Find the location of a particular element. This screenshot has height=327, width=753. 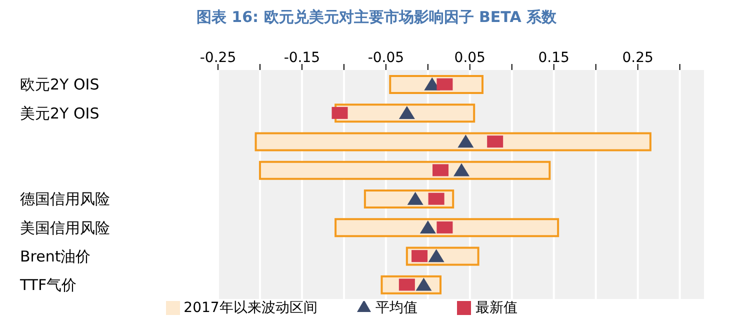

y-tick-label: Brent油价 is located at coordinates (55, 256).